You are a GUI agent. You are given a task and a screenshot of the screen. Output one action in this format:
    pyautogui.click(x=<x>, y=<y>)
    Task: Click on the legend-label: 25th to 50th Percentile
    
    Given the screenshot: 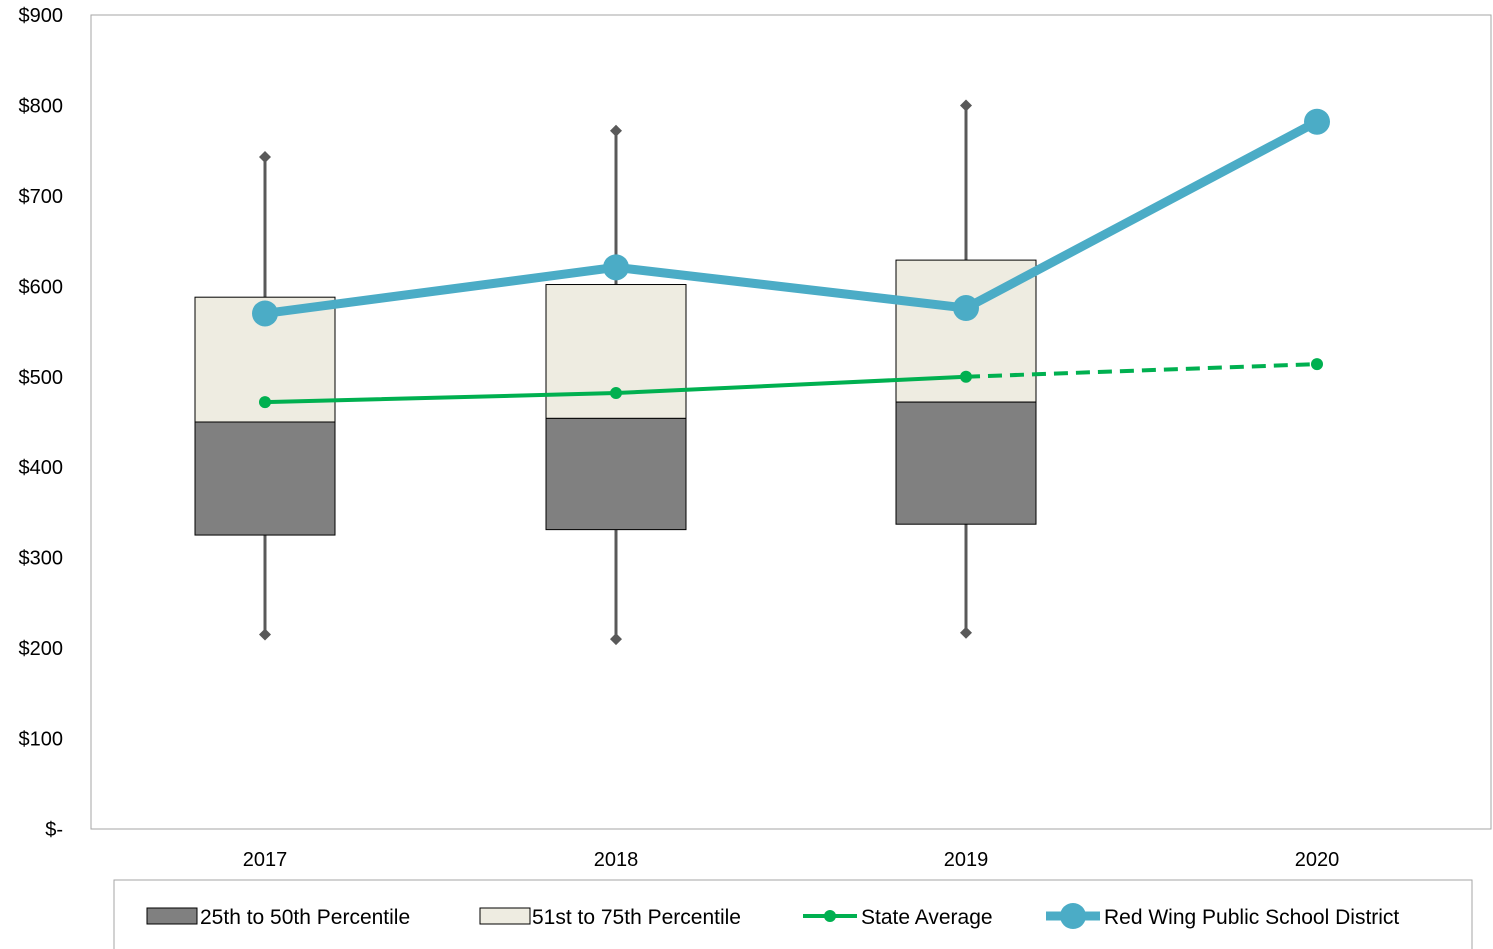 What is the action you would take?
    pyautogui.click(x=305, y=917)
    